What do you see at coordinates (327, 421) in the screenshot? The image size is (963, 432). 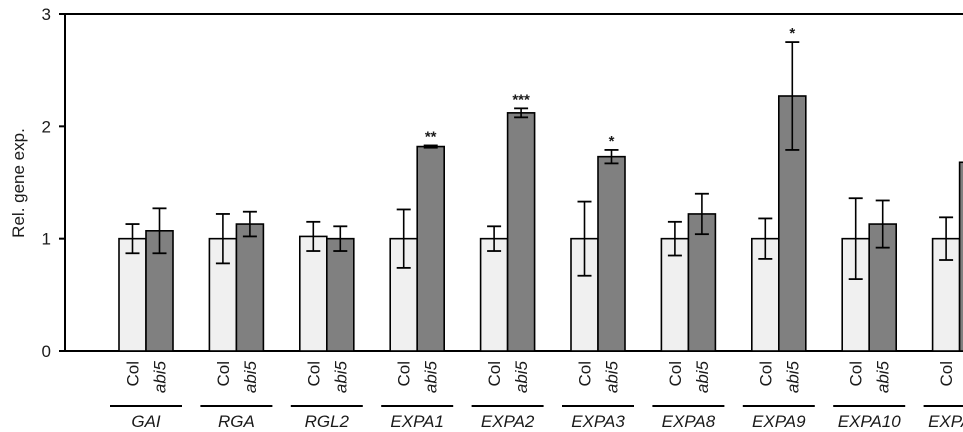 I see `x-category-label: RGL2` at bounding box center [327, 421].